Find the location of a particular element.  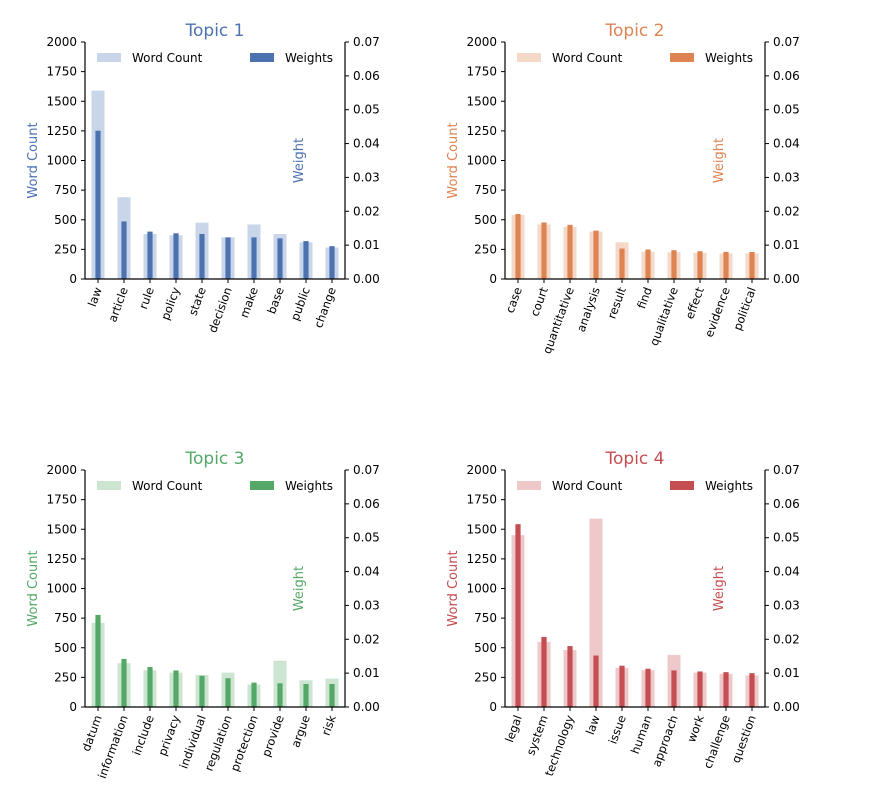

chart-title: Topic 1 is located at coordinates (215, 31).